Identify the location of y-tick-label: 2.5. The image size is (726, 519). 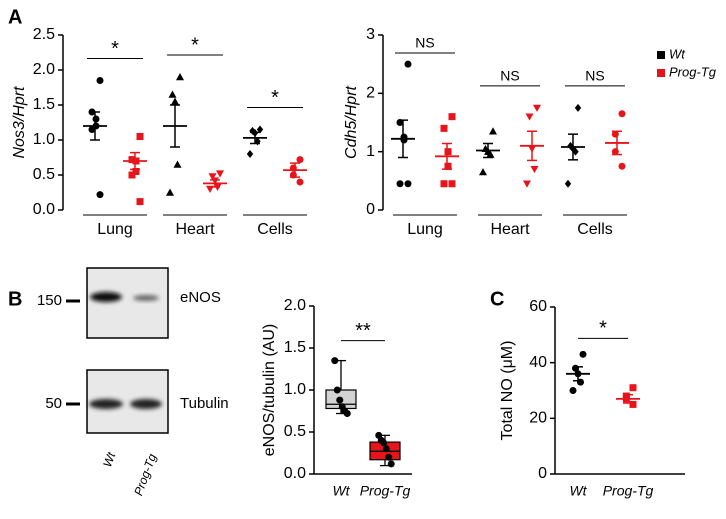
(44, 34).